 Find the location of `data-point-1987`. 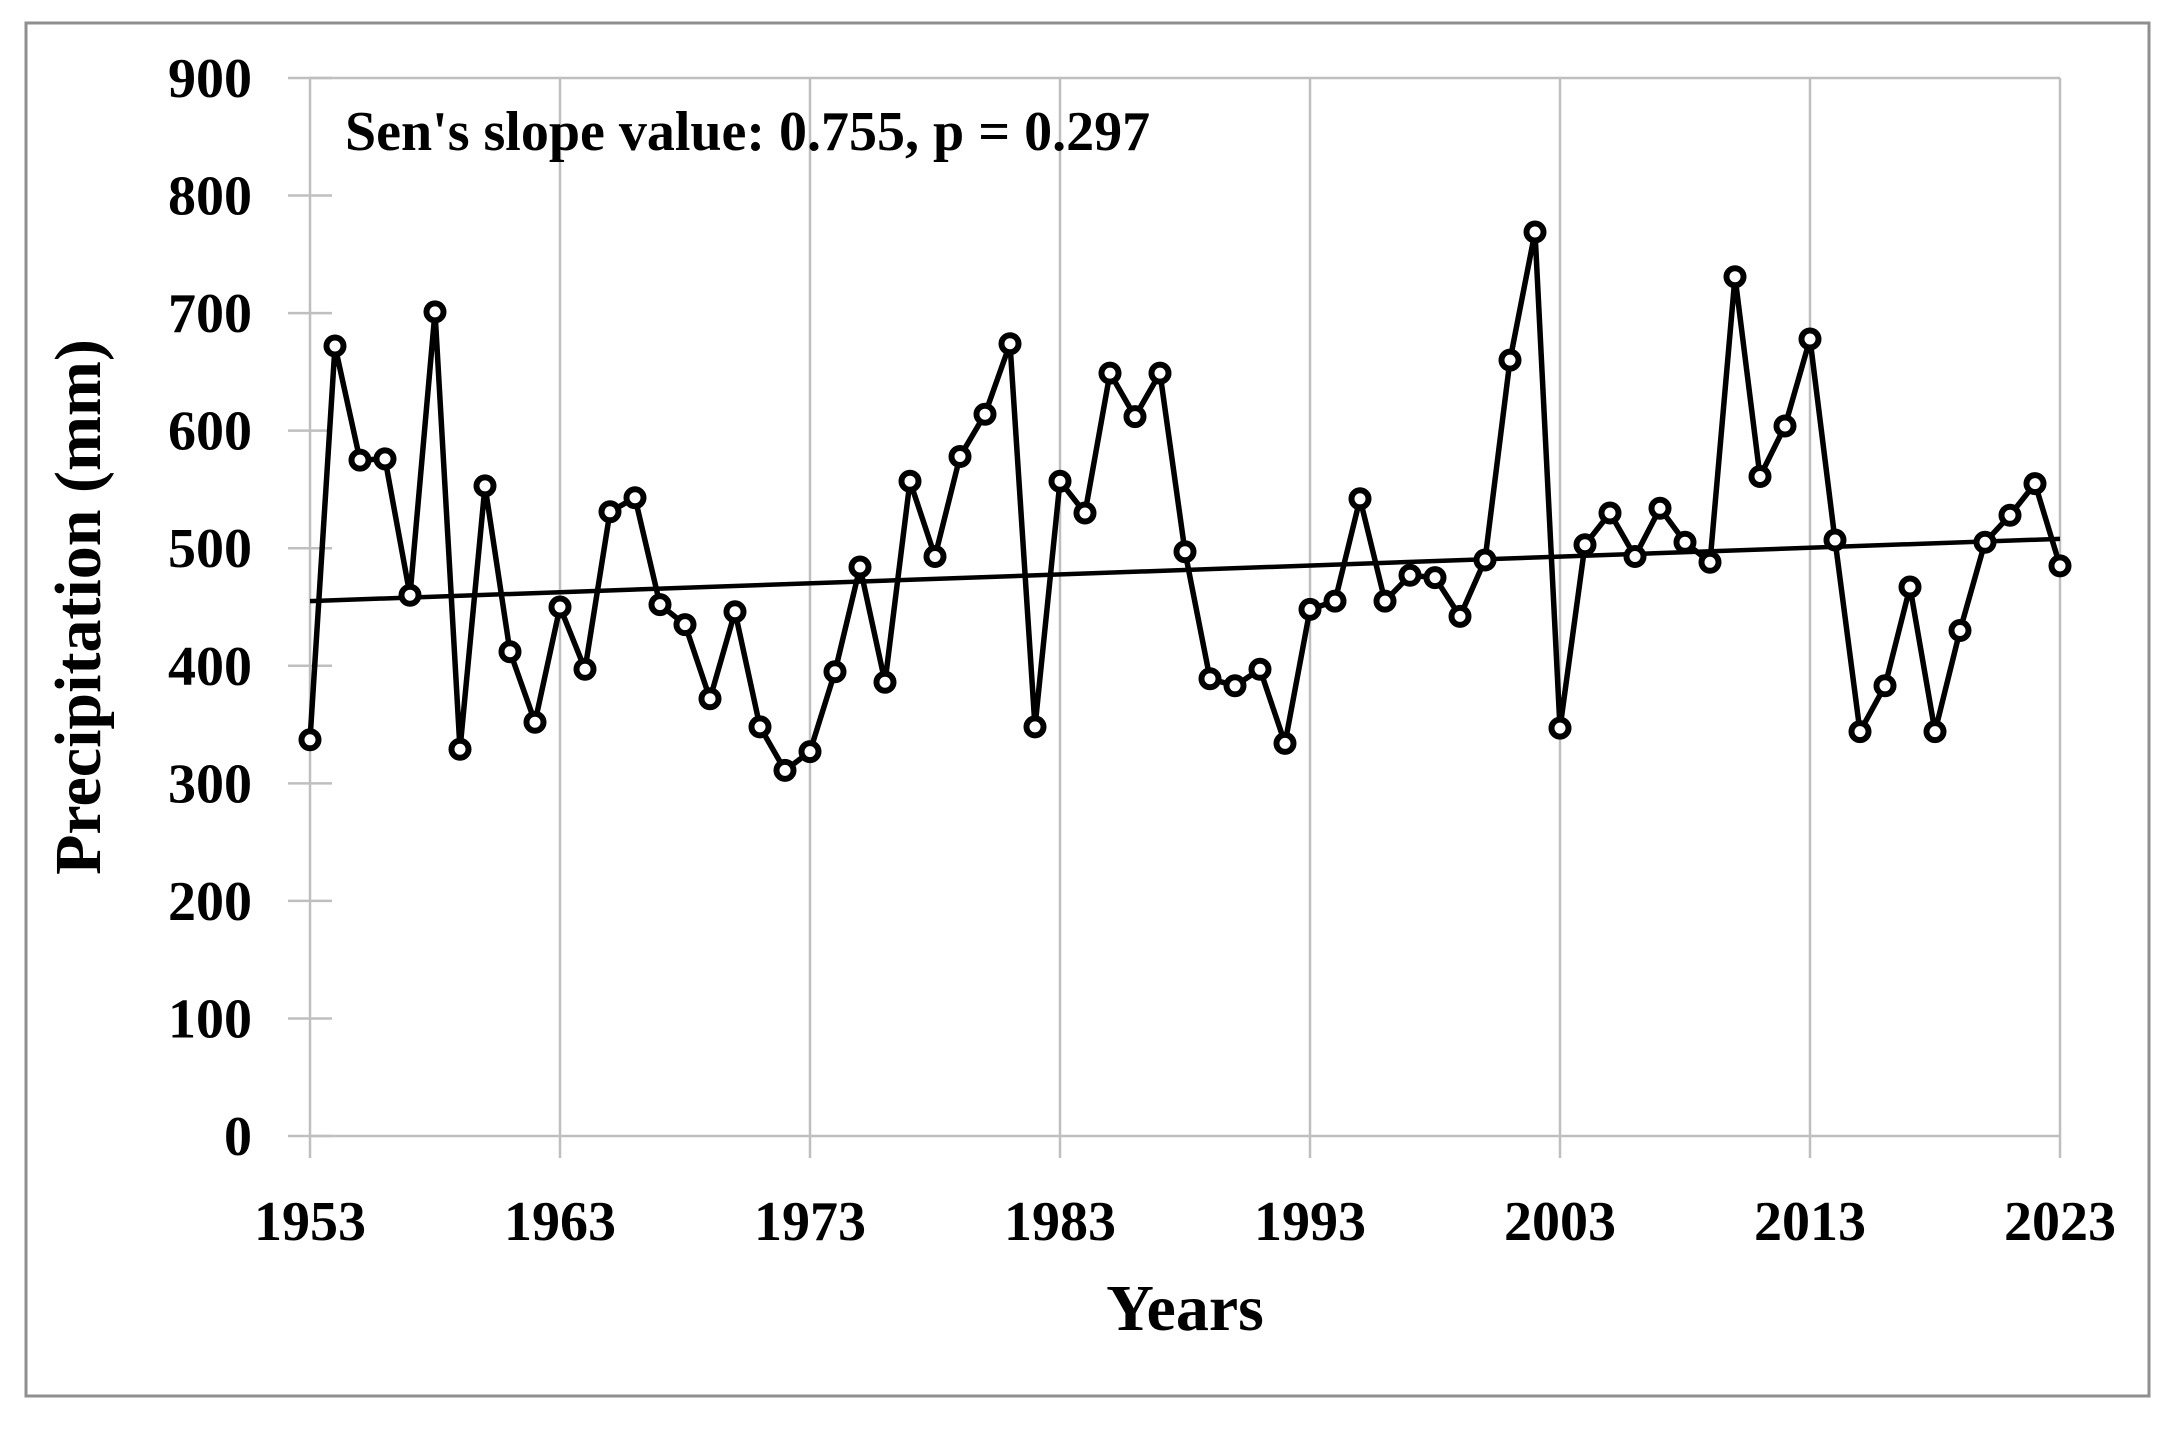

data-point-1987 is located at coordinates (1160, 373).